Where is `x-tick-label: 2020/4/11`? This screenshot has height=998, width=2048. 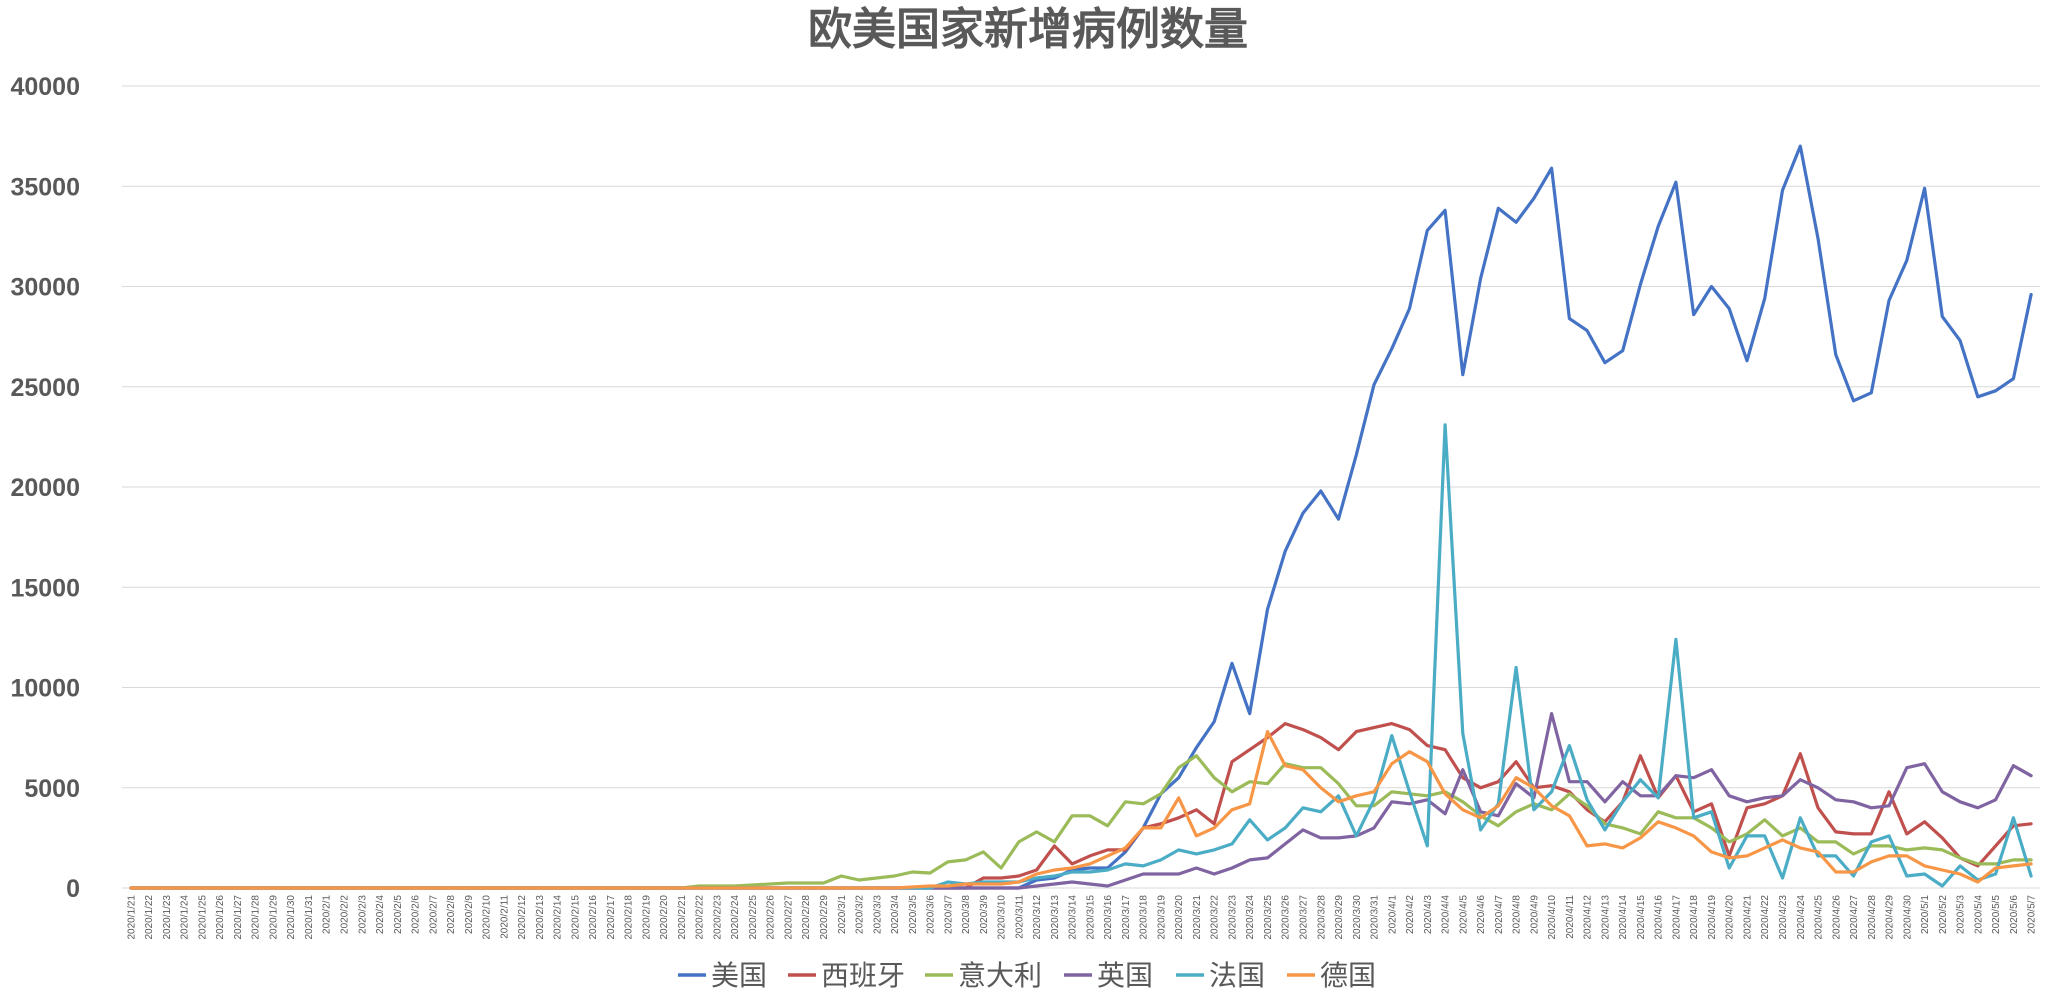 x-tick-label: 2020/4/11 is located at coordinates (1570, 917).